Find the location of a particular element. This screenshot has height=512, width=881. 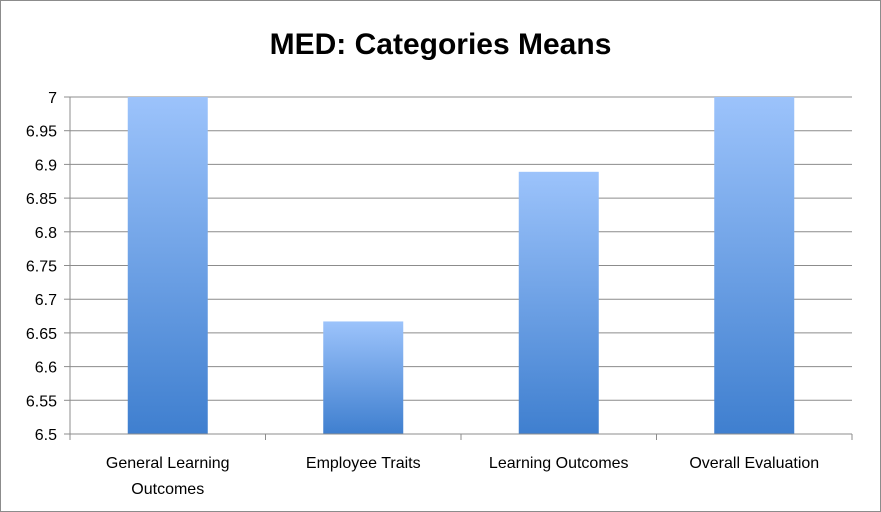

y-tick-label: 6.55 is located at coordinates (41, 401).